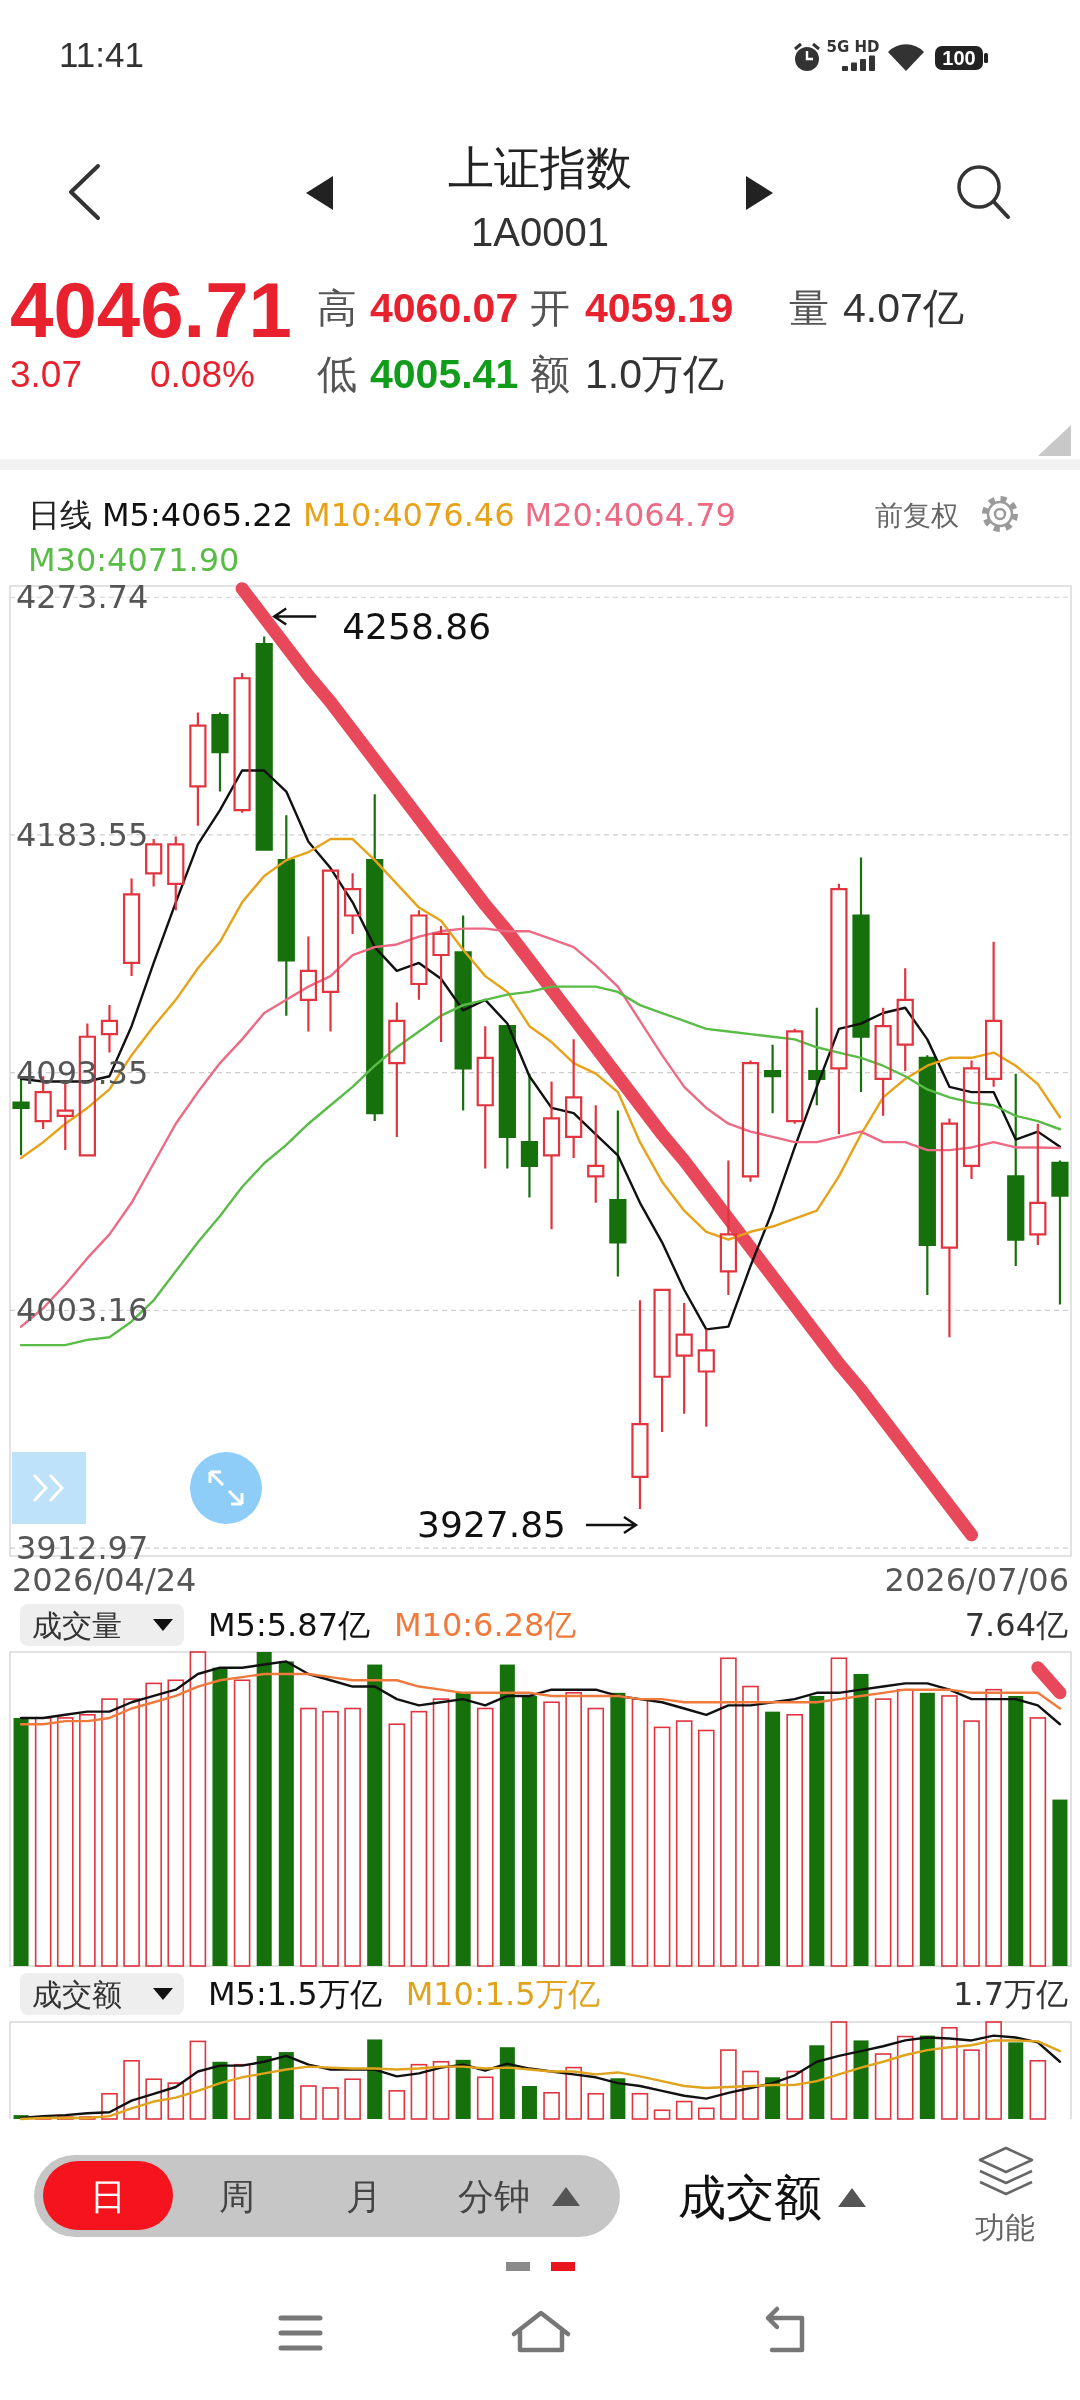 The width and height of the screenshot is (1080, 2400). Describe the element at coordinates (198, 515) in the screenshot. I see `text: M5:4065.22` at that location.